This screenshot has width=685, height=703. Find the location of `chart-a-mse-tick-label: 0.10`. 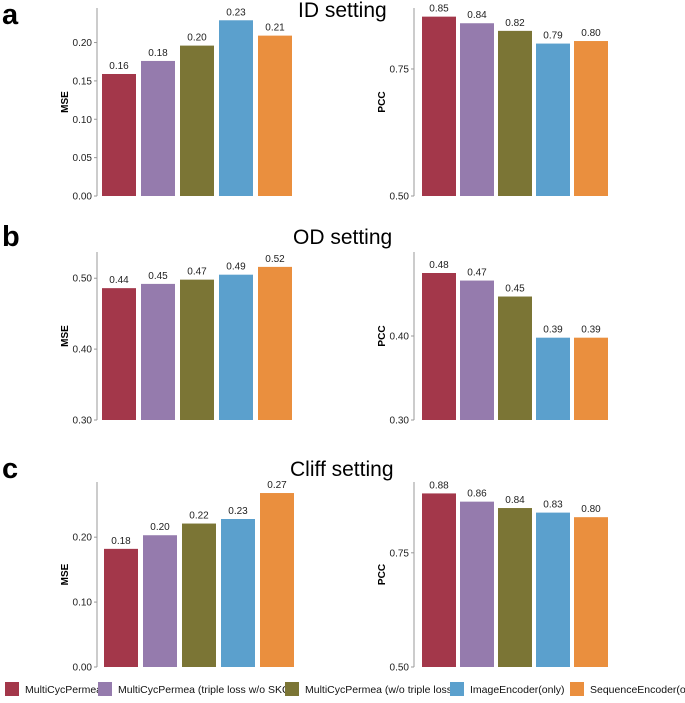

chart-a-mse-tick-label: 0.10 is located at coordinates (83, 120).